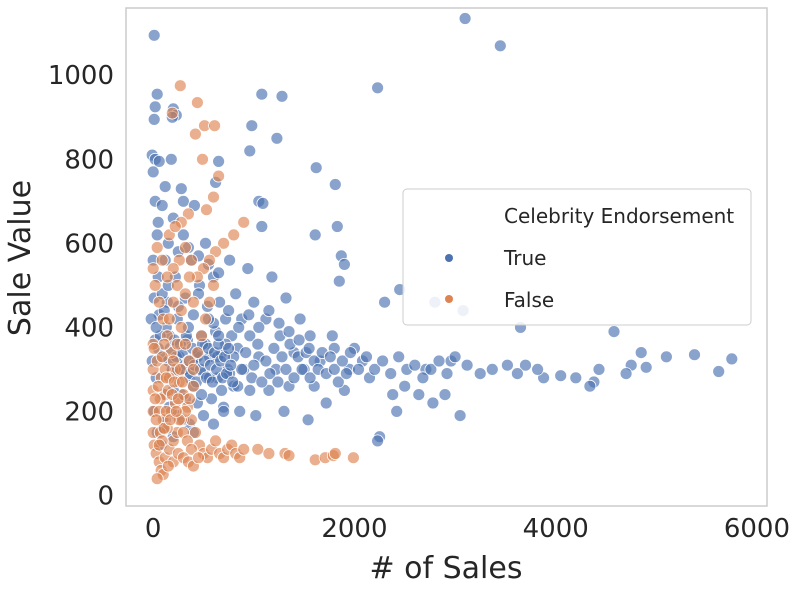  Describe the element at coordinates (20, 258) in the screenshot. I see `y-axis-title: Sale Value` at that location.